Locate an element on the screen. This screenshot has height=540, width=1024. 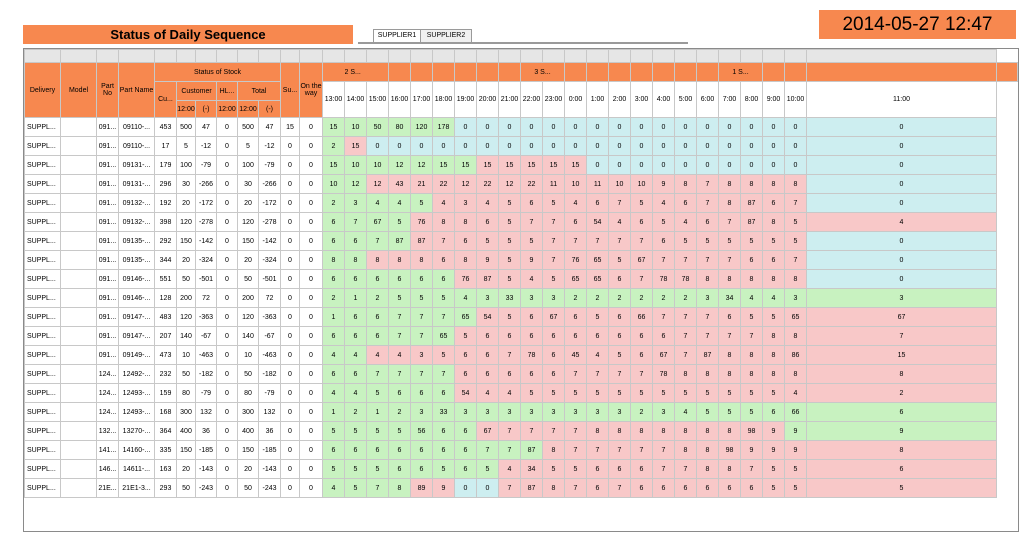
hour-cell: 66 is located at coordinates (641, 317).